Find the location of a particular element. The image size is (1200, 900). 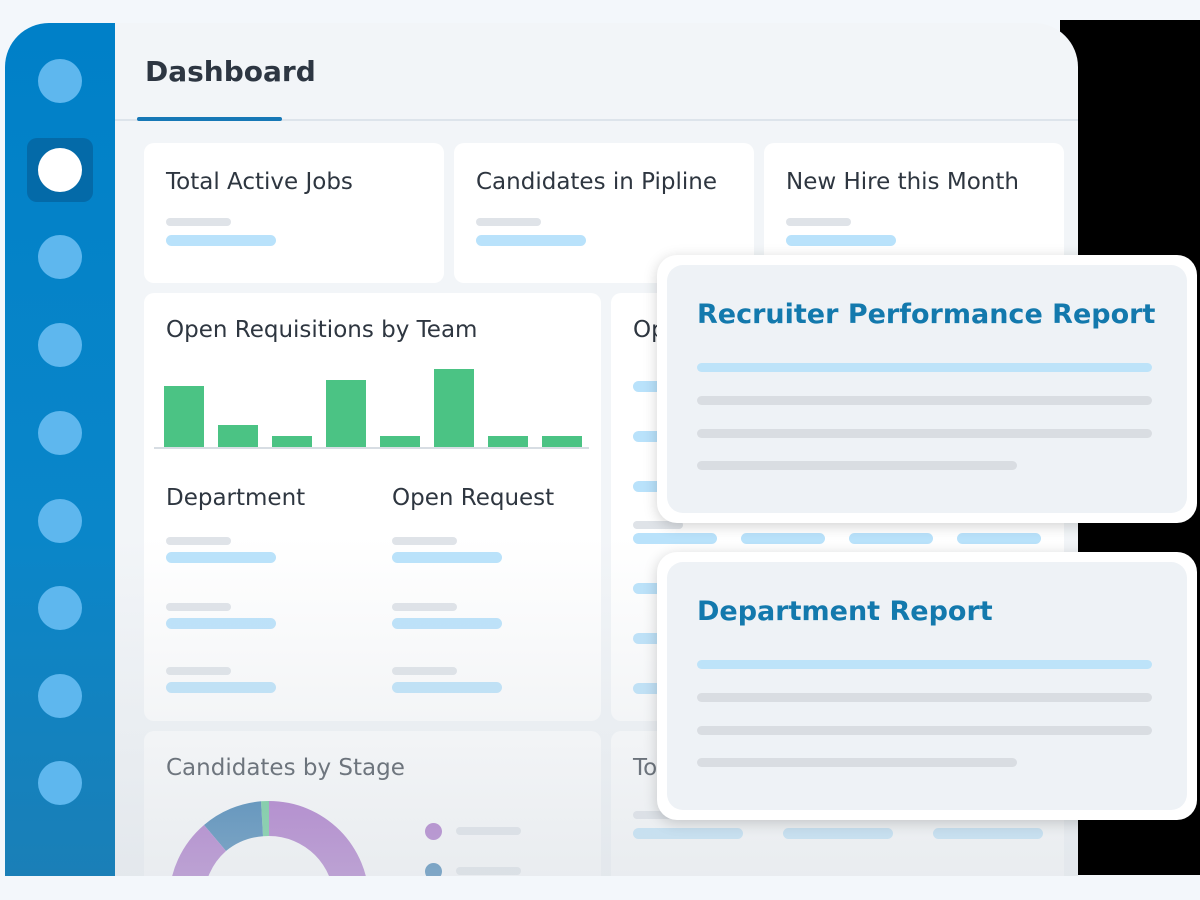

column-header-open-request: Open Request is located at coordinates (473, 498).